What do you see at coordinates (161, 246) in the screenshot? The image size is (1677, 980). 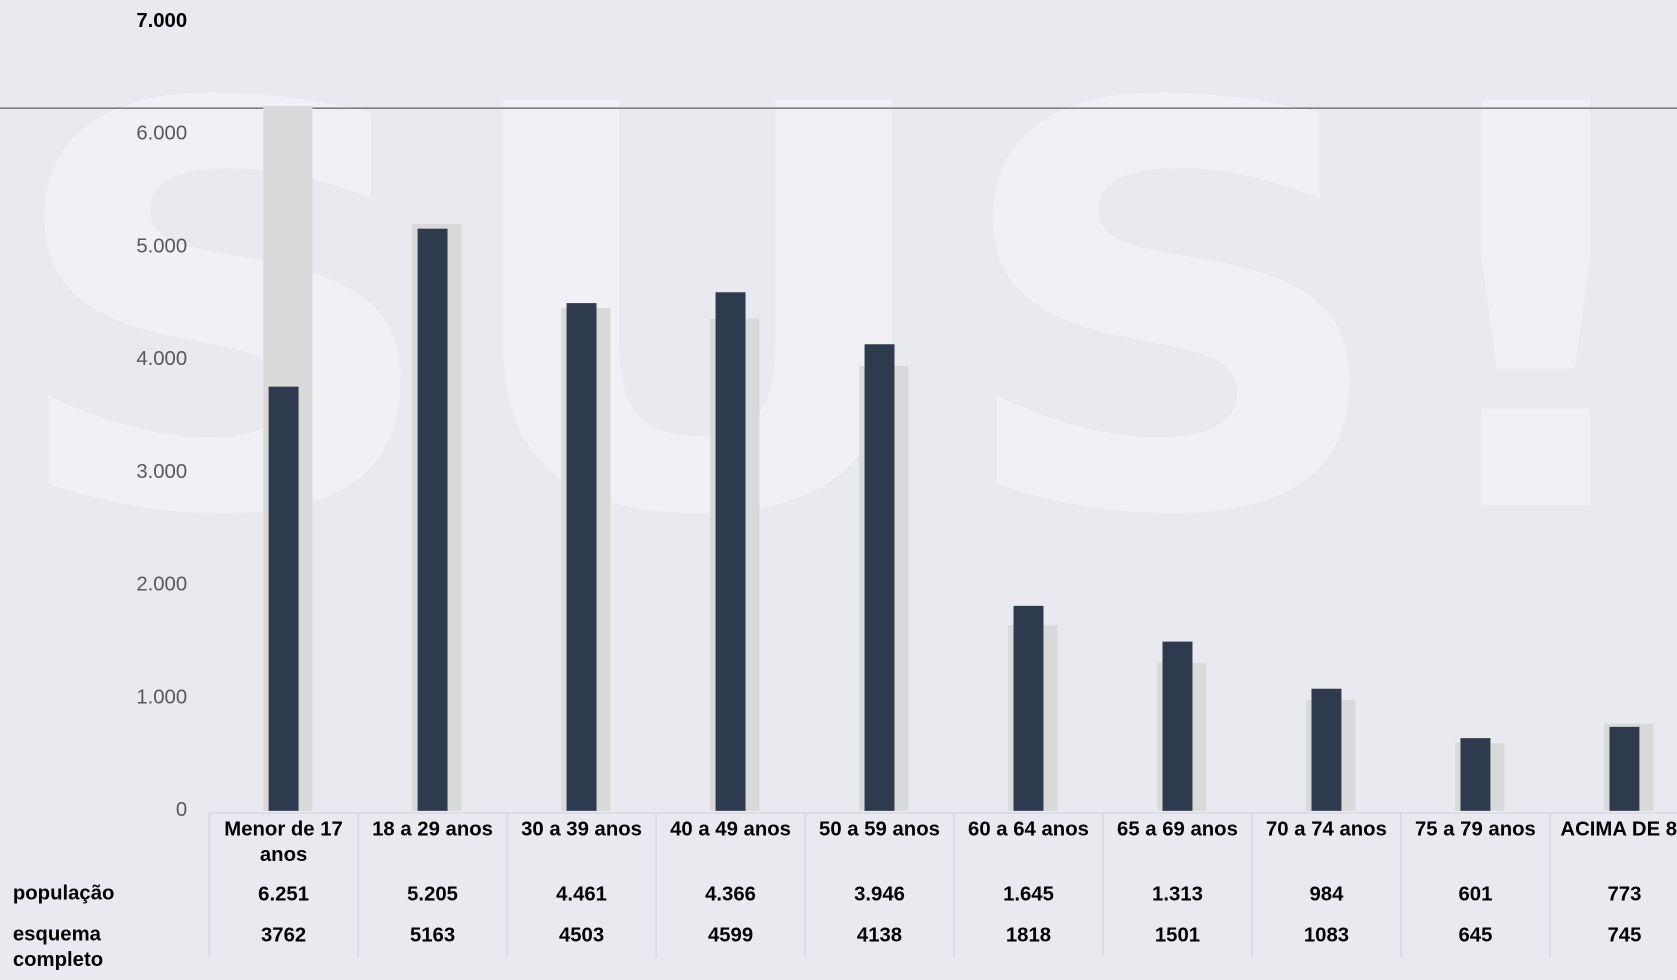 I see `y-tick-label: 5.000` at bounding box center [161, 246].